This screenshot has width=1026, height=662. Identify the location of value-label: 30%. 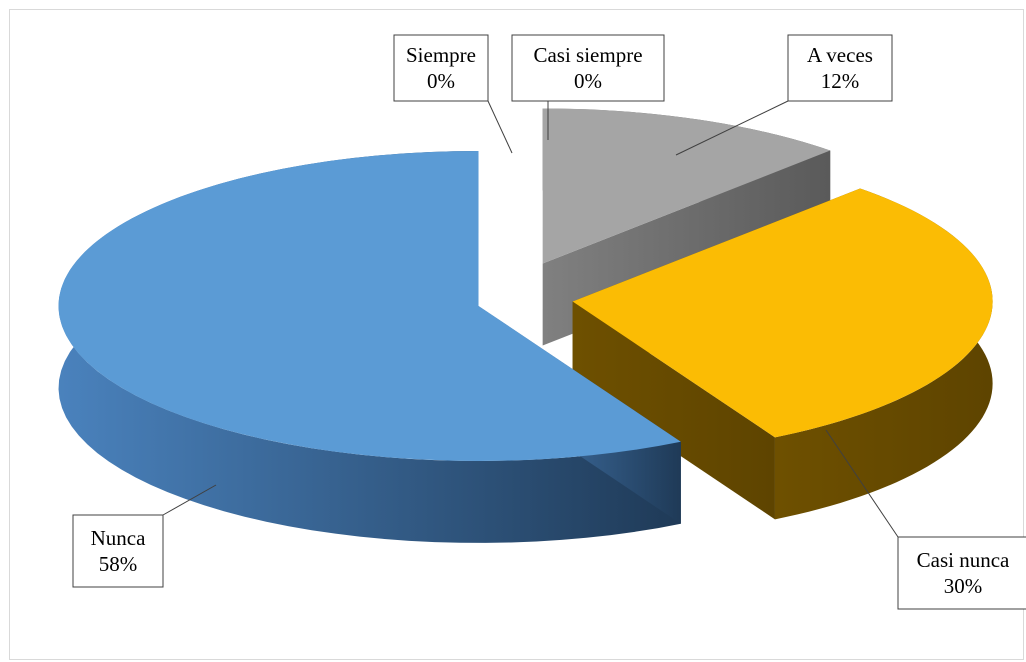
(963, 586).